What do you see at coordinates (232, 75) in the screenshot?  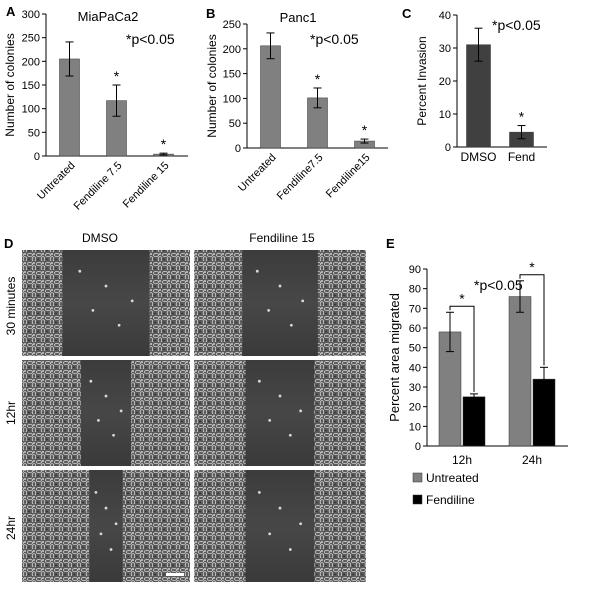 I see `y-tick-label-b-3: 150` at bounding box center [232, 75].